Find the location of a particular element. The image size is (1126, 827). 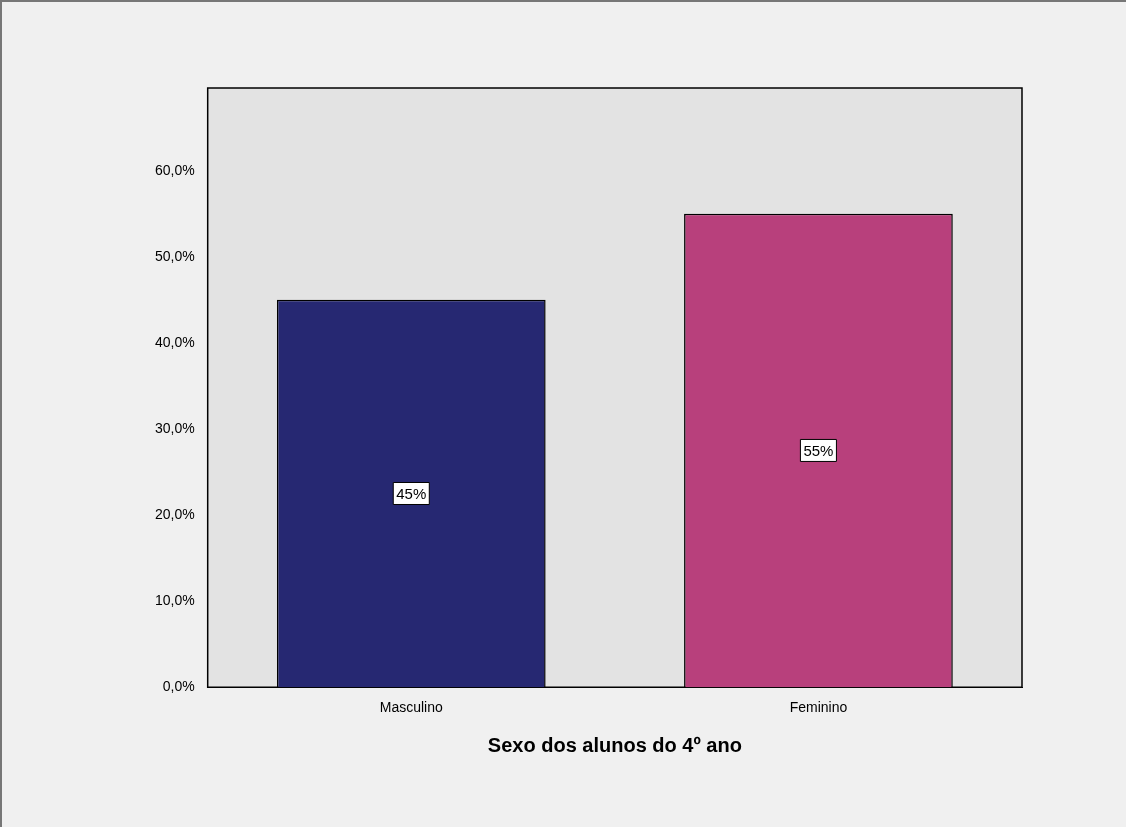

y-tick-label: 60,0% is located at coordinates (174, 169).